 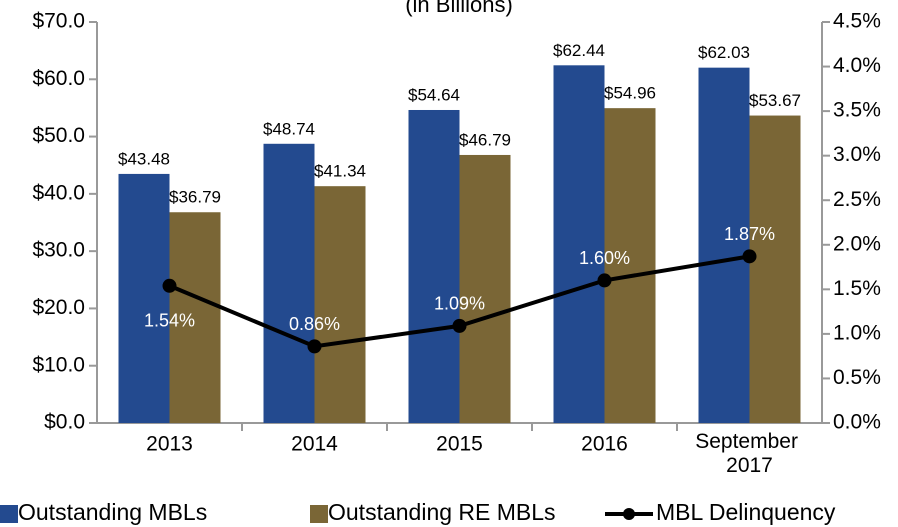 I want to click on bar-value-label: $46.79, so click(x=485, y=139).